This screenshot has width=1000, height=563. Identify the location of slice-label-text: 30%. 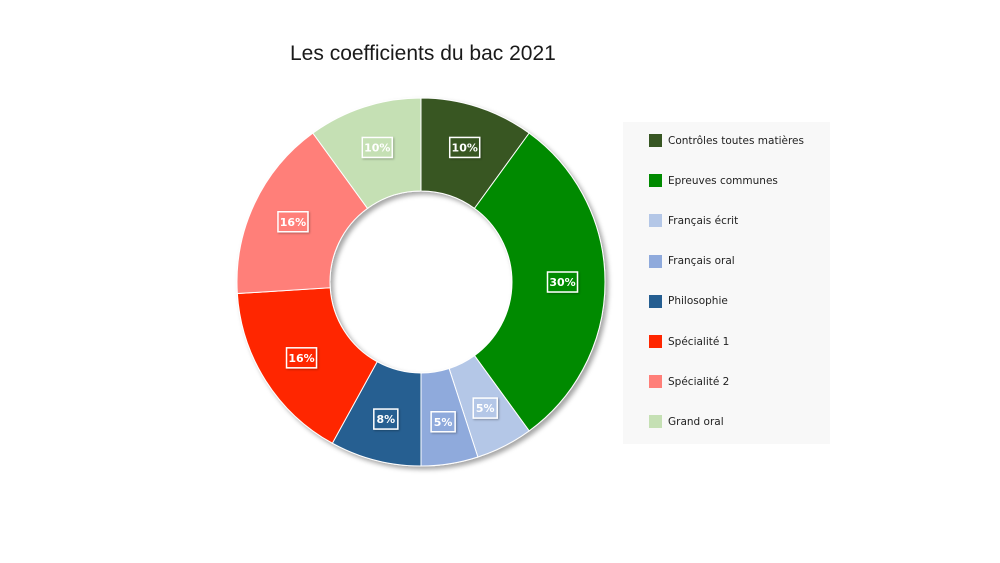
(562, 282).